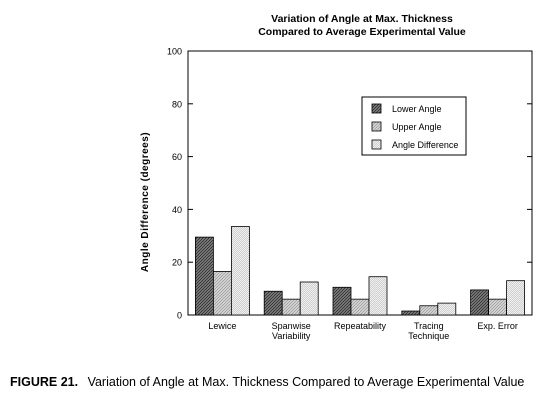 Image resolution: width=558 pixels, height=405 pixels. What do you see at coordinates (362, 32) in the screenshot?
I see `chart-title-line-2: Compared to Average Experimental Value` at bounding box center [362, 32].